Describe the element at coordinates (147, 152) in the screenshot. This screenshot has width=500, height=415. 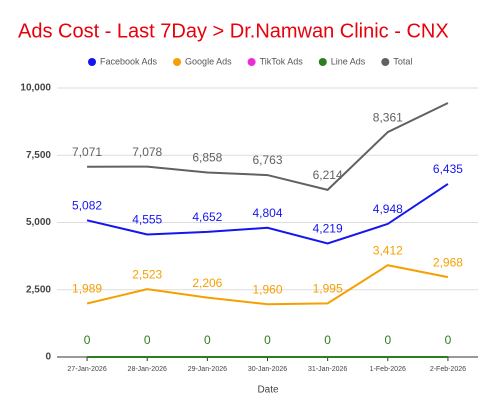
I see `data-label: 7,078` at that location.